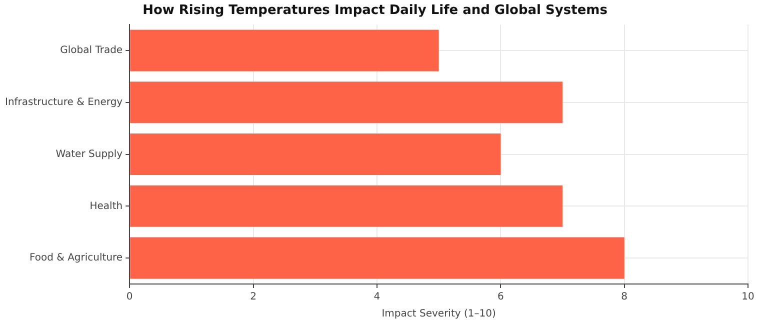 The image size is (758, 322). Describe the element at coordinates (253, 297) in the screenshot. I see `x-tick-label: 2` at that location.